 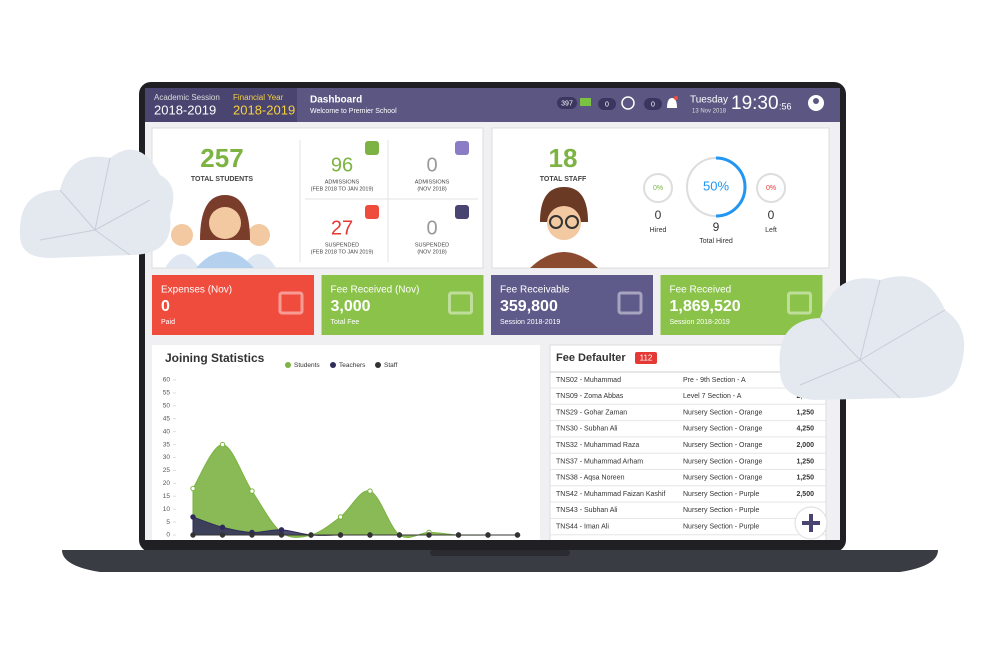 I want to click on financial-label: Financial Year, so click(x=258, y=97).